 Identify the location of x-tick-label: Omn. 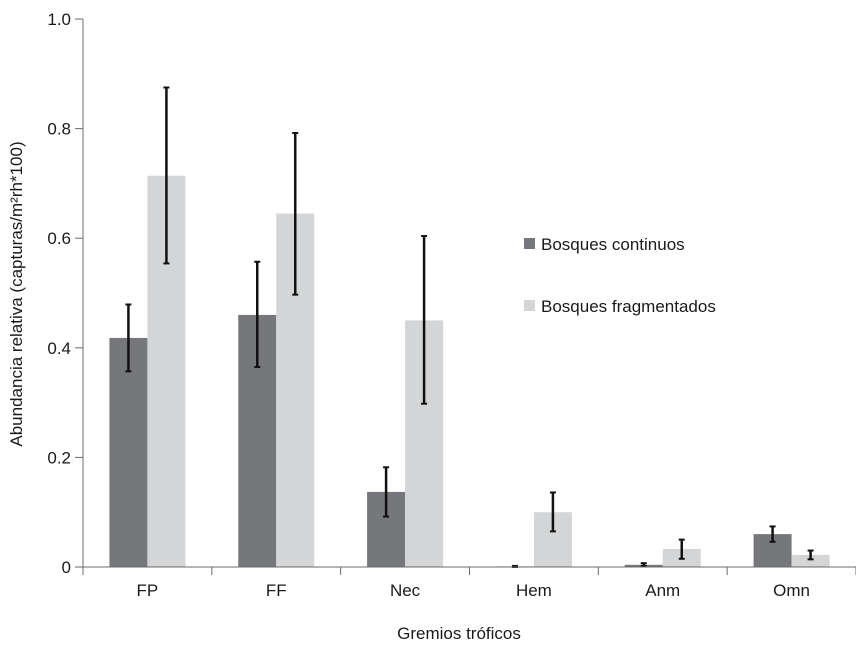
(791, 590).